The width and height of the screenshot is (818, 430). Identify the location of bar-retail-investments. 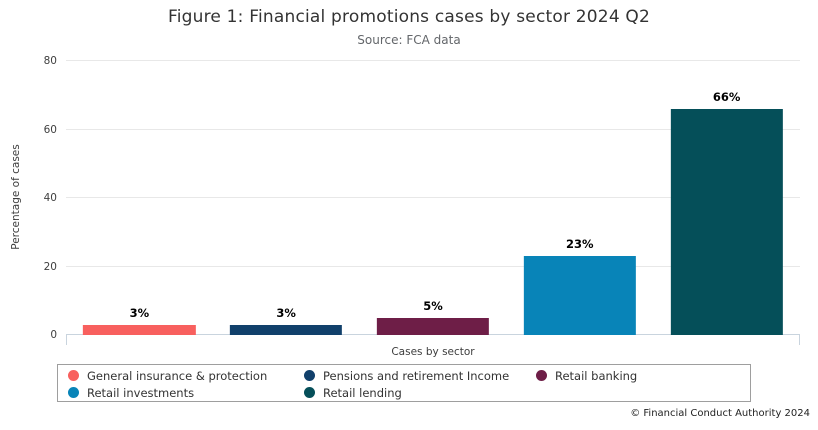
(579, 295).